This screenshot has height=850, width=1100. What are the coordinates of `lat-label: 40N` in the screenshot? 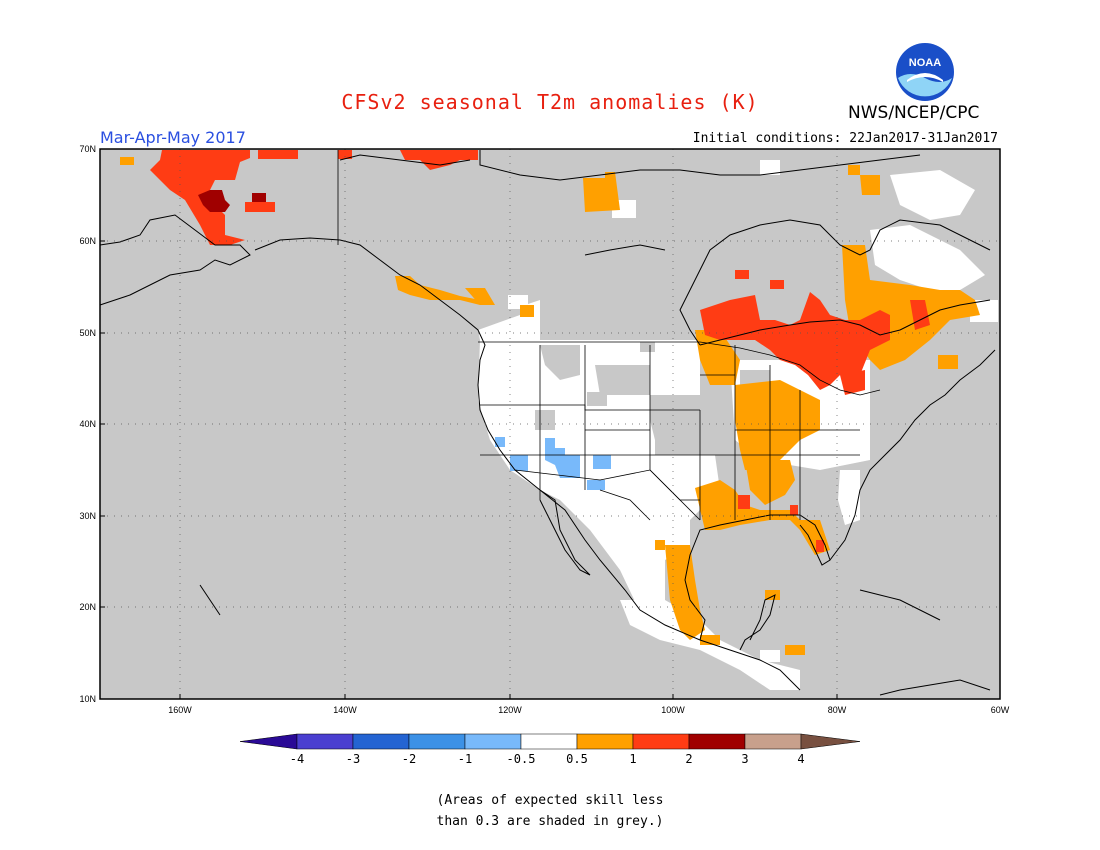 It's located at (87, 424).